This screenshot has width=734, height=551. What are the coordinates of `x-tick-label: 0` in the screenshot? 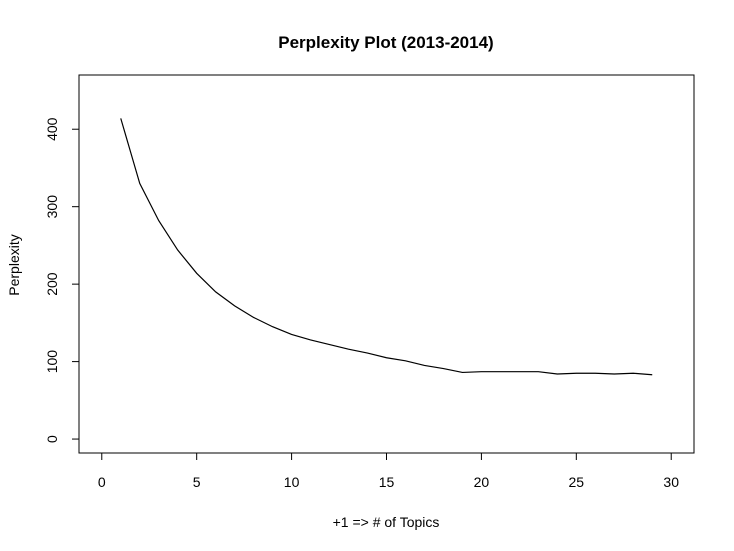 It's located at (102, 482).